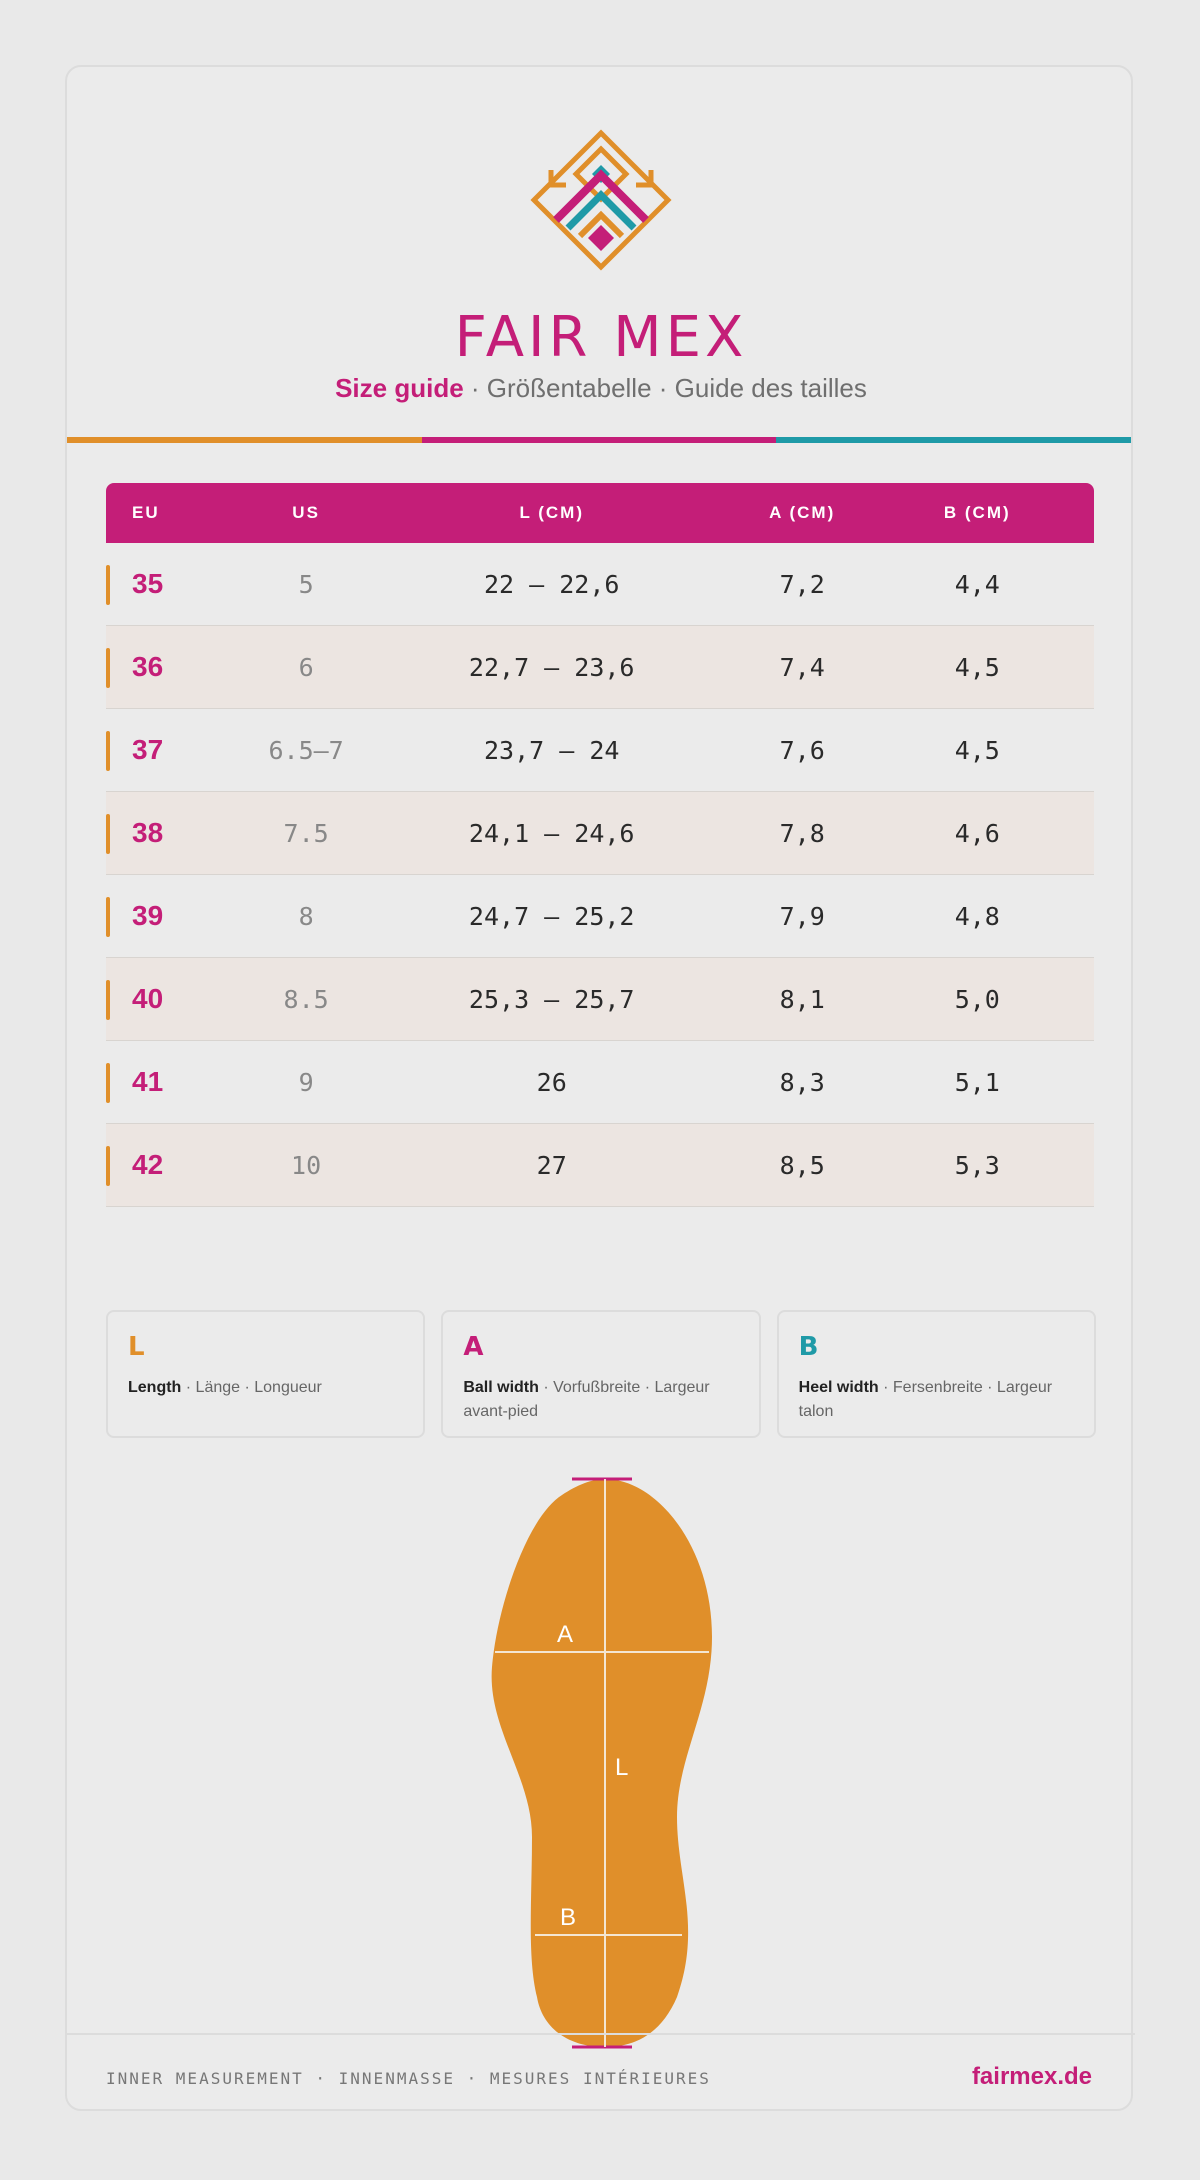 This screenshot has width=1200, height=2180. I want to click on cell-ball-width: 8,3, so click(802, 1082).